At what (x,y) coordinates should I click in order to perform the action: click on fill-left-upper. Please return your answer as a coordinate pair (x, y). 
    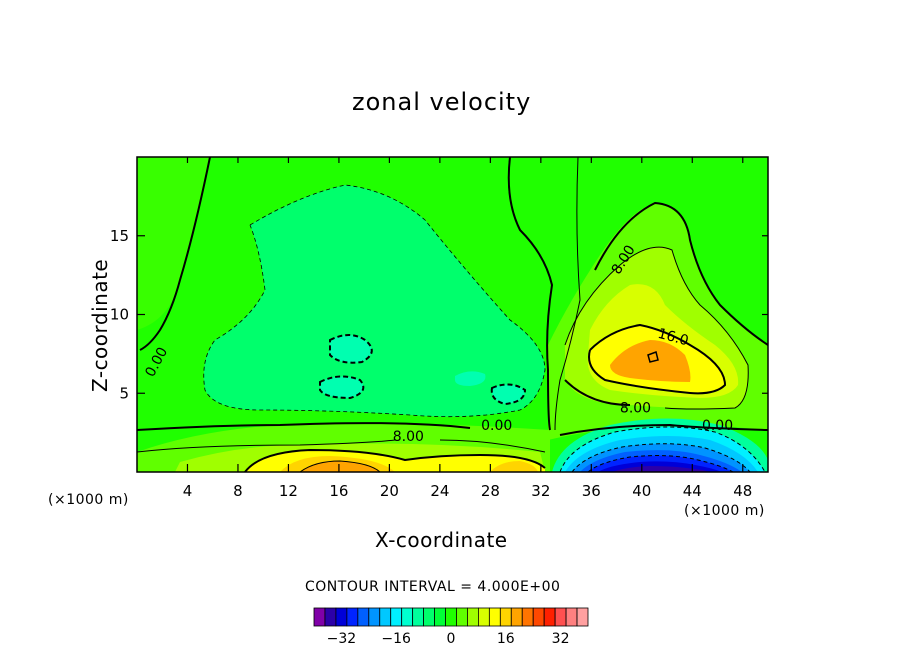
    Looking at the image, I should click on (173, 243).